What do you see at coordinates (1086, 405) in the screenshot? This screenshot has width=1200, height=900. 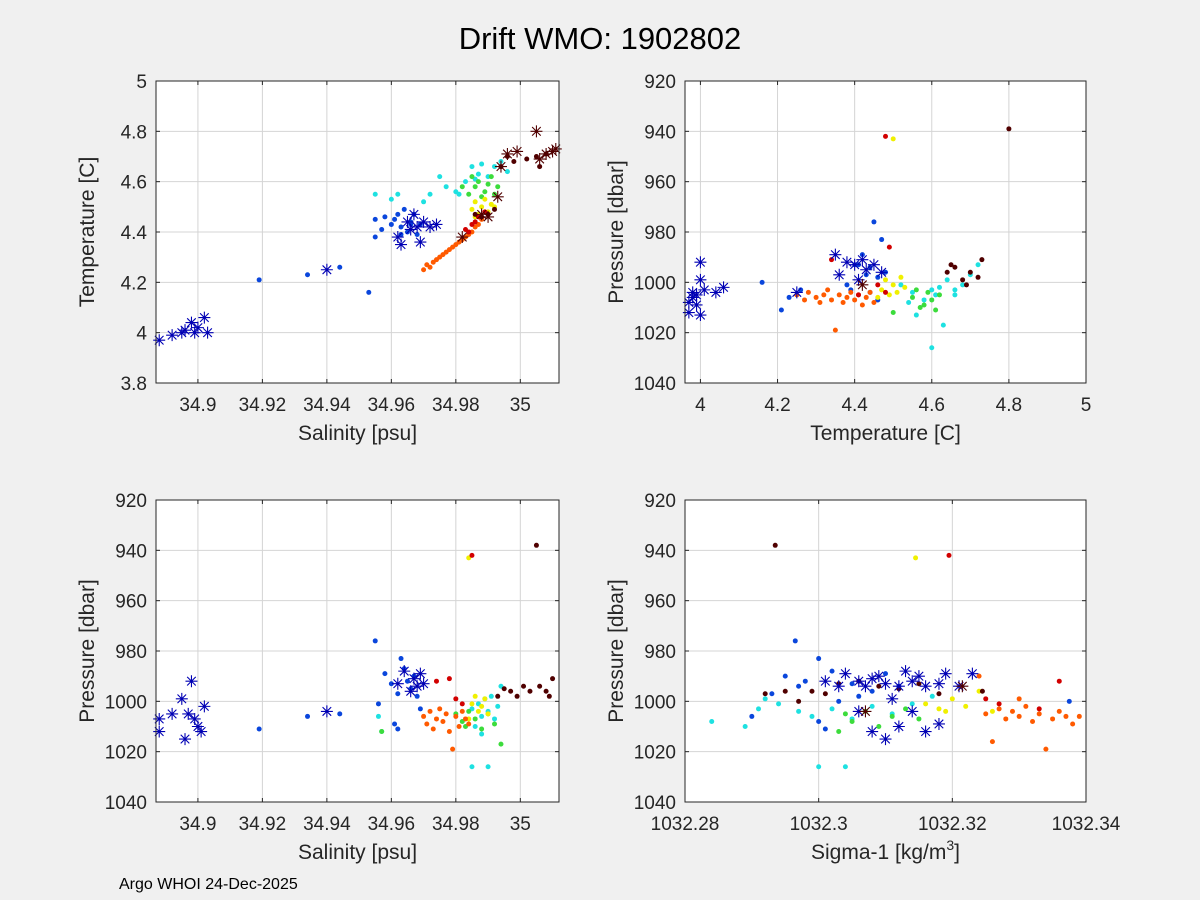 I see `x-tick-label: 5` at bounding box center [1086, 405].